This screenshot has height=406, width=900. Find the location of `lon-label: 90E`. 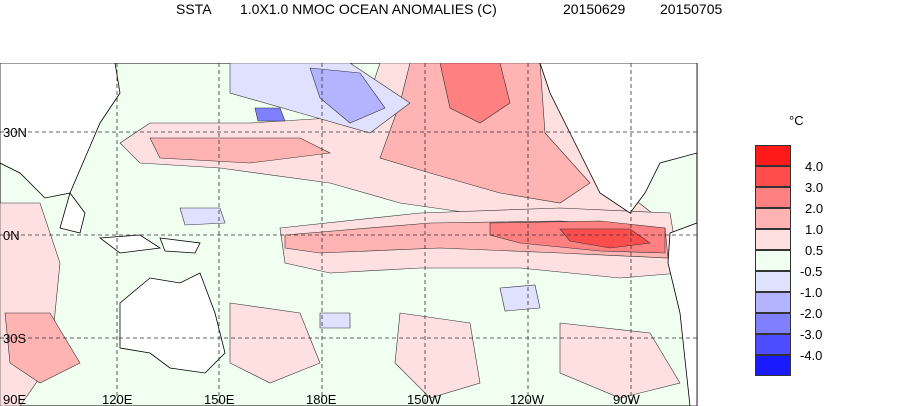

lon-label: 90E is located at coordinates (14, 399).